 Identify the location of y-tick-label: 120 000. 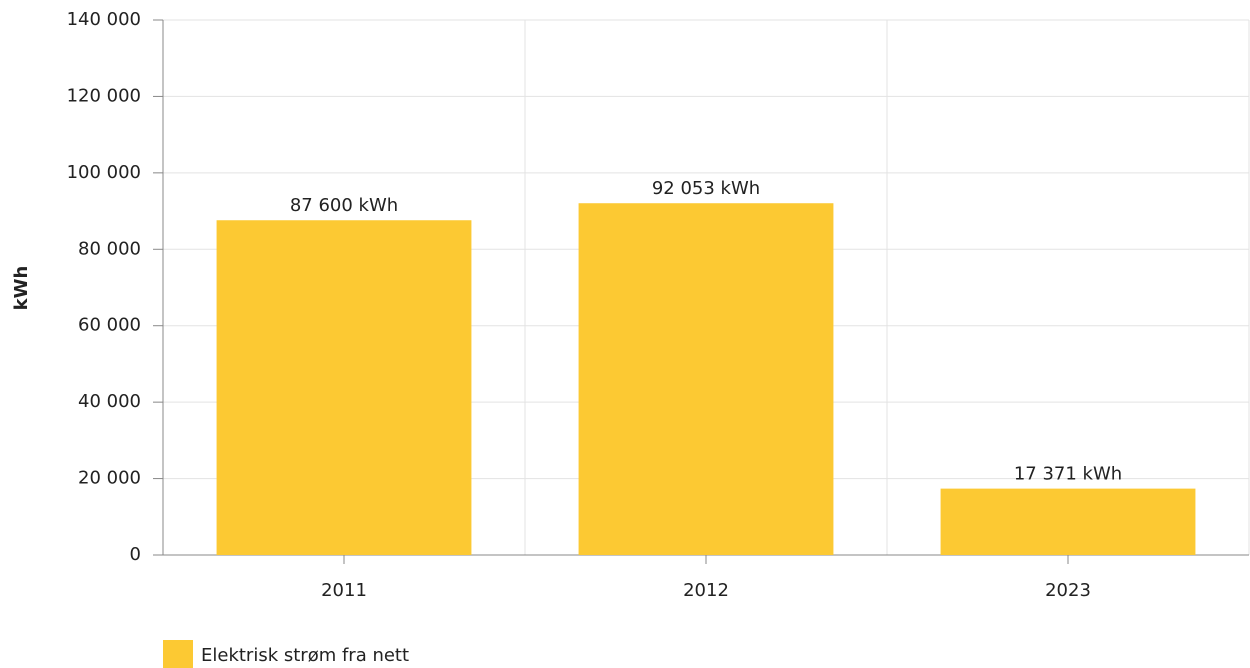
(104, 95).